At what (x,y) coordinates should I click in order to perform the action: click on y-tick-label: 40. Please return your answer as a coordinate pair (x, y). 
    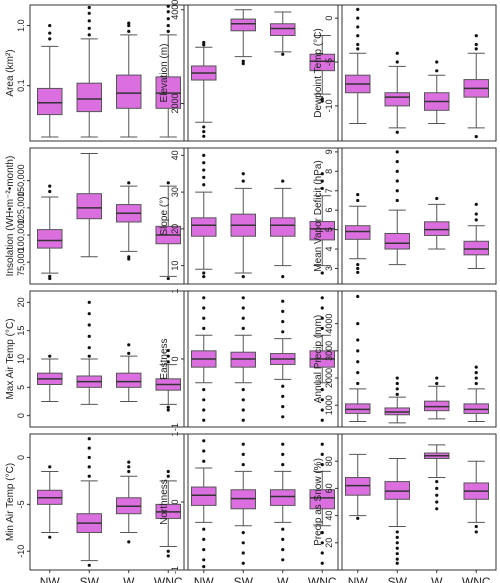
    Looking at the image, I should click on (175, 155).